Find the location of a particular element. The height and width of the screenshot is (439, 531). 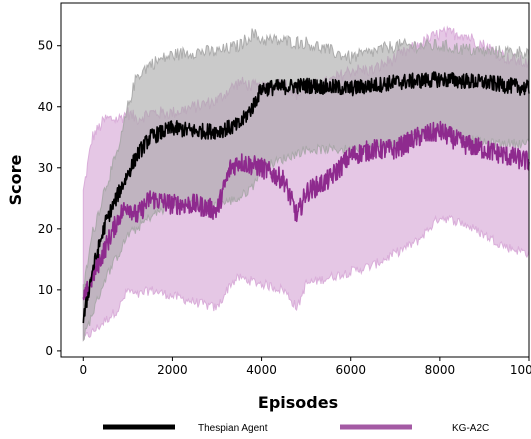

legend-label-thespian-agent: Thespian Agent is located at coordinates (233, 428).